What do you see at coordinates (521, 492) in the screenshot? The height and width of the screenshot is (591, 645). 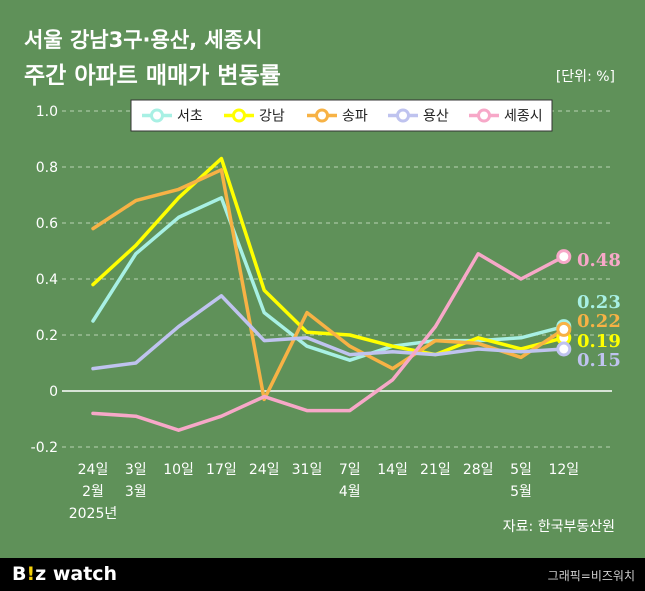 I see `x-tick-label: 5월` at bounding box center [521, 492].